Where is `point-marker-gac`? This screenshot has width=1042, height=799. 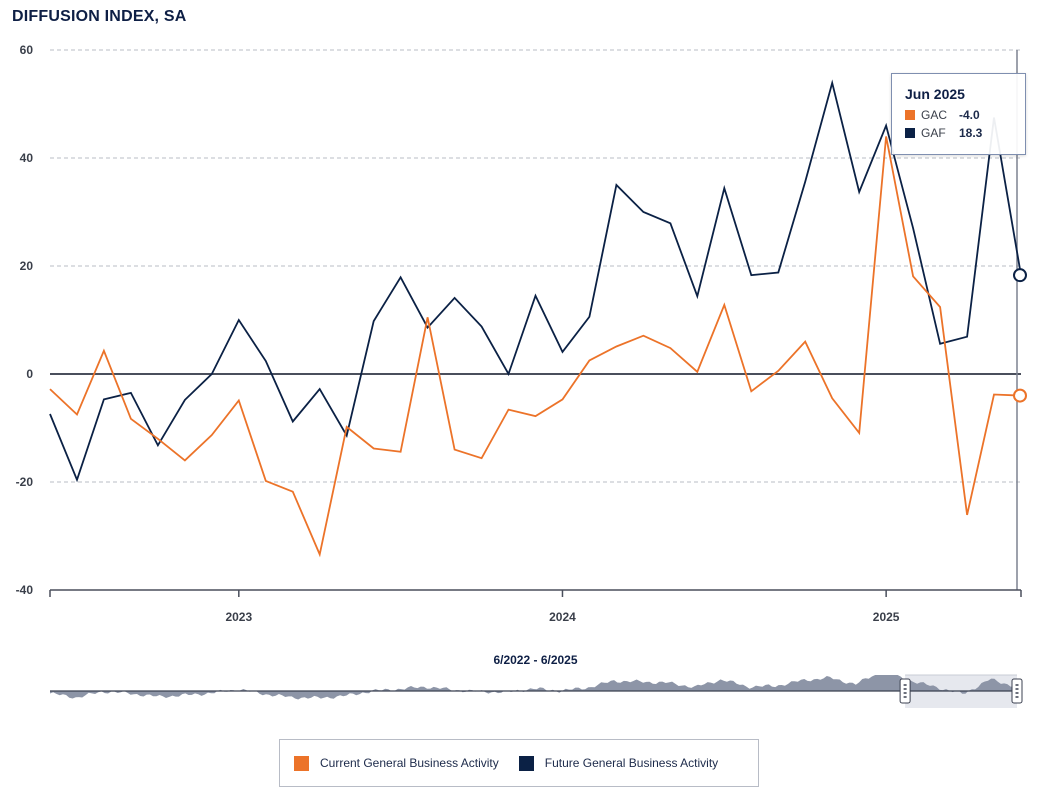 point-marker-gac is located at coordinates (1020, 395).